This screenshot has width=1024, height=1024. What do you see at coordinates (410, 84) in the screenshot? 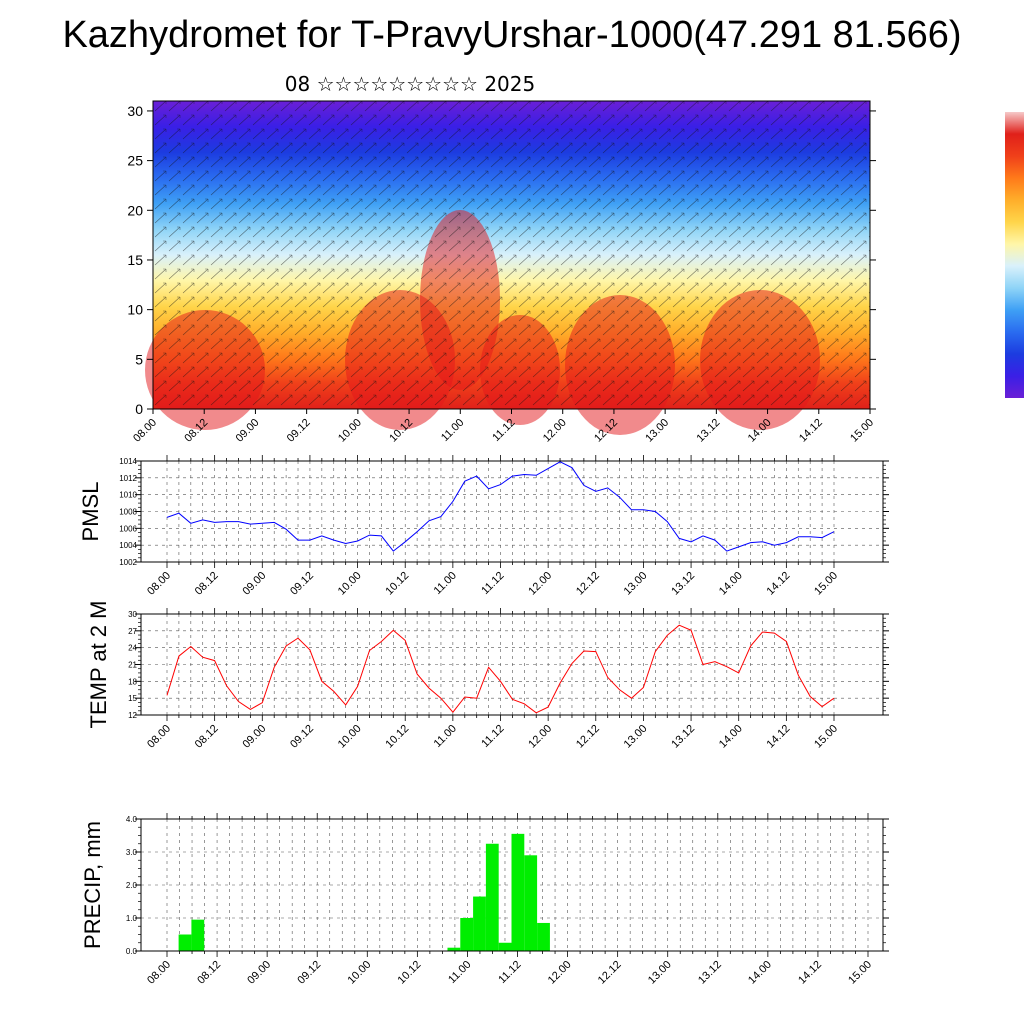
I see `chart-subtitle: 08 ☆☆☆☆☆☆☆☆☆ 2025` at bounding box center [410, 84].